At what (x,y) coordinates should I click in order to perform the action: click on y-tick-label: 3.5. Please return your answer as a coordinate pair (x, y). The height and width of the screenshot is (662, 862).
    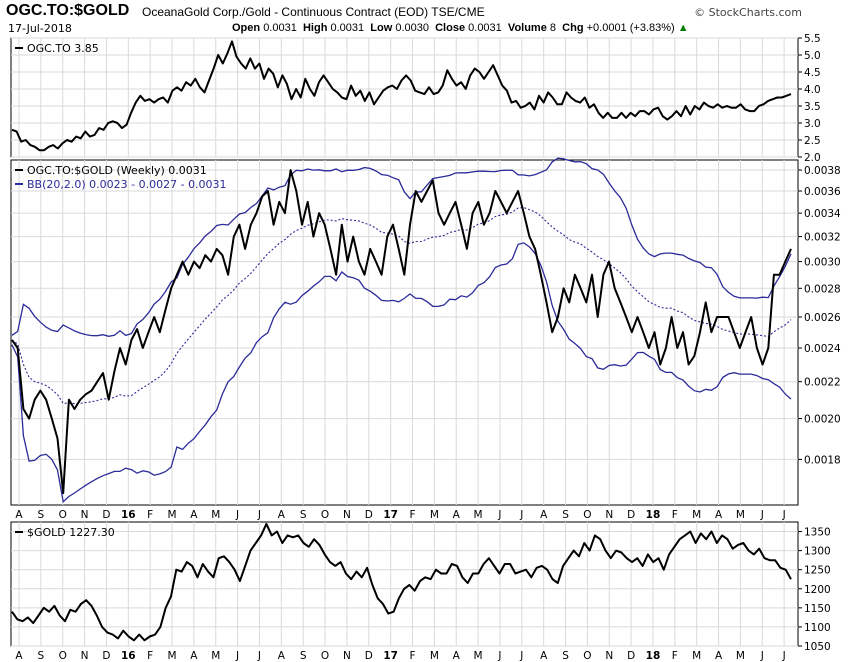
    Looking at the image, I should click on (812, 107).